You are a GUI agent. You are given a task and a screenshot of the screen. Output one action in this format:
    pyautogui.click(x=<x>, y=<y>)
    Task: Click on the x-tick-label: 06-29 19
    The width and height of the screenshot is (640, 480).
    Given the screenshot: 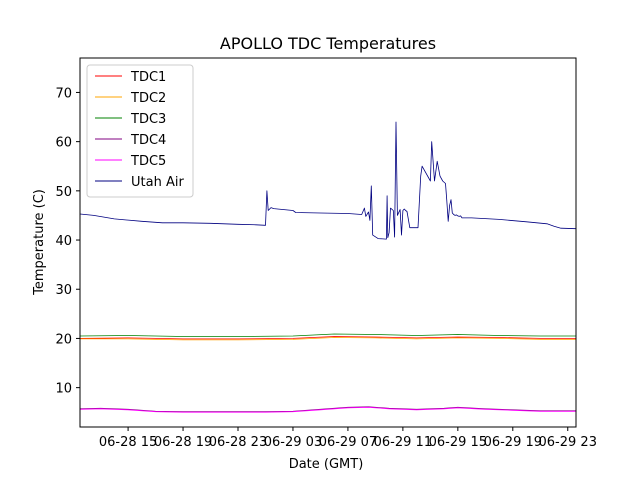 What is the action you would take?
    pyautogui.click(x=513, y=442)
    